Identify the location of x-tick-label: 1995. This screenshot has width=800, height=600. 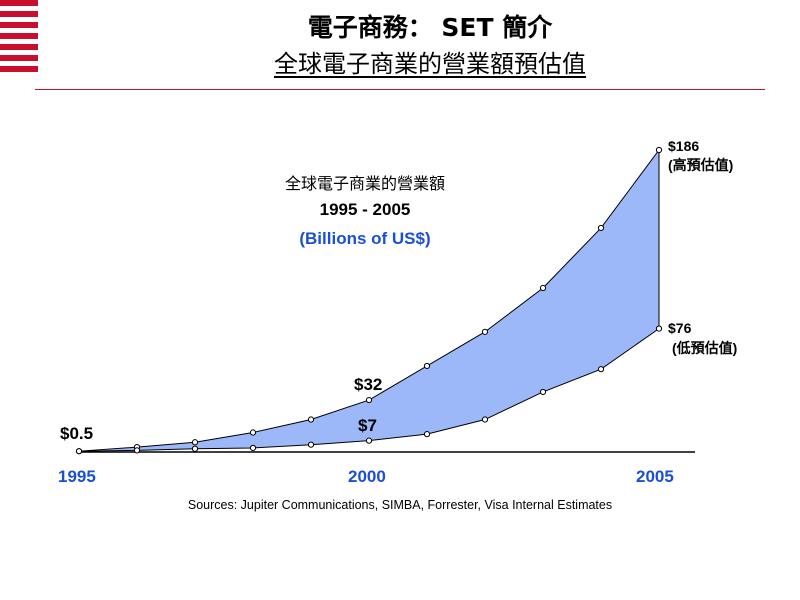
(77, 476).